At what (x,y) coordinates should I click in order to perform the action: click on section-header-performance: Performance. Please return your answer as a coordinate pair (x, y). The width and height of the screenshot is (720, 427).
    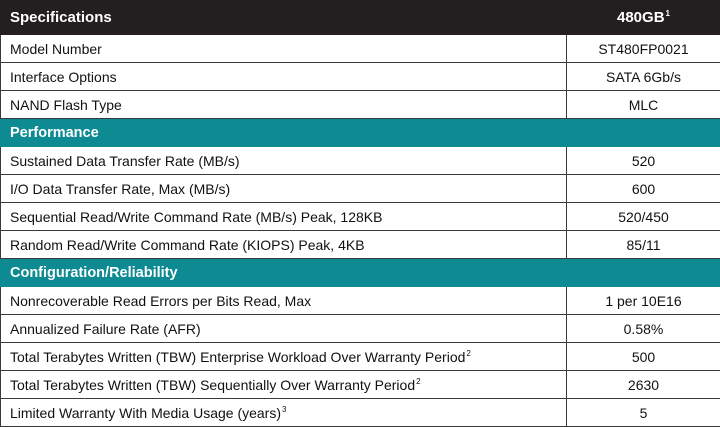
    Looking at the image, I should click on (360, 133).